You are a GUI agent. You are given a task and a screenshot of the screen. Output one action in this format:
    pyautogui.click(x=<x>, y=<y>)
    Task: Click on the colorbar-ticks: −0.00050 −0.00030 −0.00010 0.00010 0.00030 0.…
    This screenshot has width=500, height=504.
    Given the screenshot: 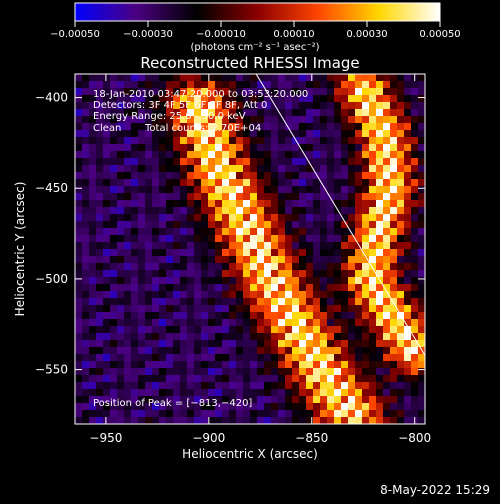 What is the action you would take?
    pyautogui.click(x=255, y=30)
    